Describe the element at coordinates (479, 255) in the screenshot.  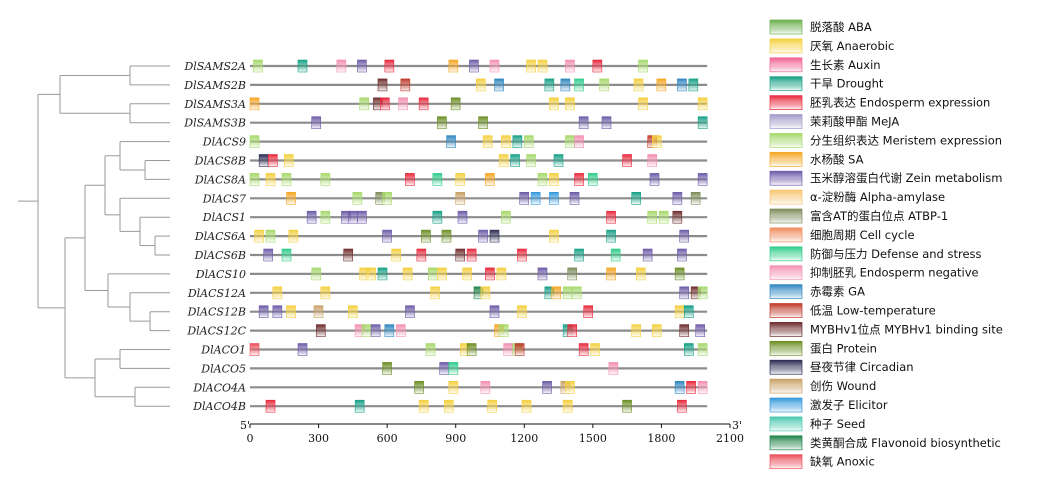
I see `gene-track-dlacs6b` at that location.